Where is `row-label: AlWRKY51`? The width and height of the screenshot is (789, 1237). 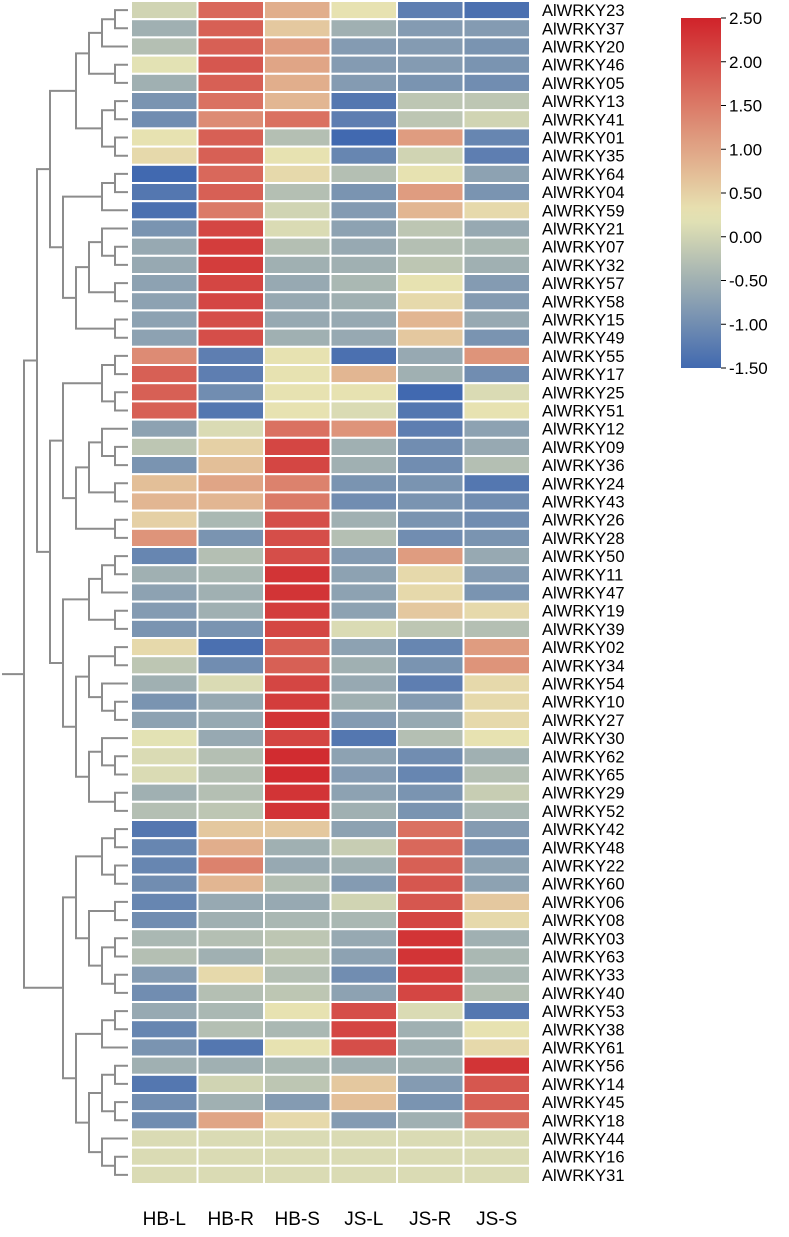 row-label: AlWRKY51 is located at coordinates (583, 412).